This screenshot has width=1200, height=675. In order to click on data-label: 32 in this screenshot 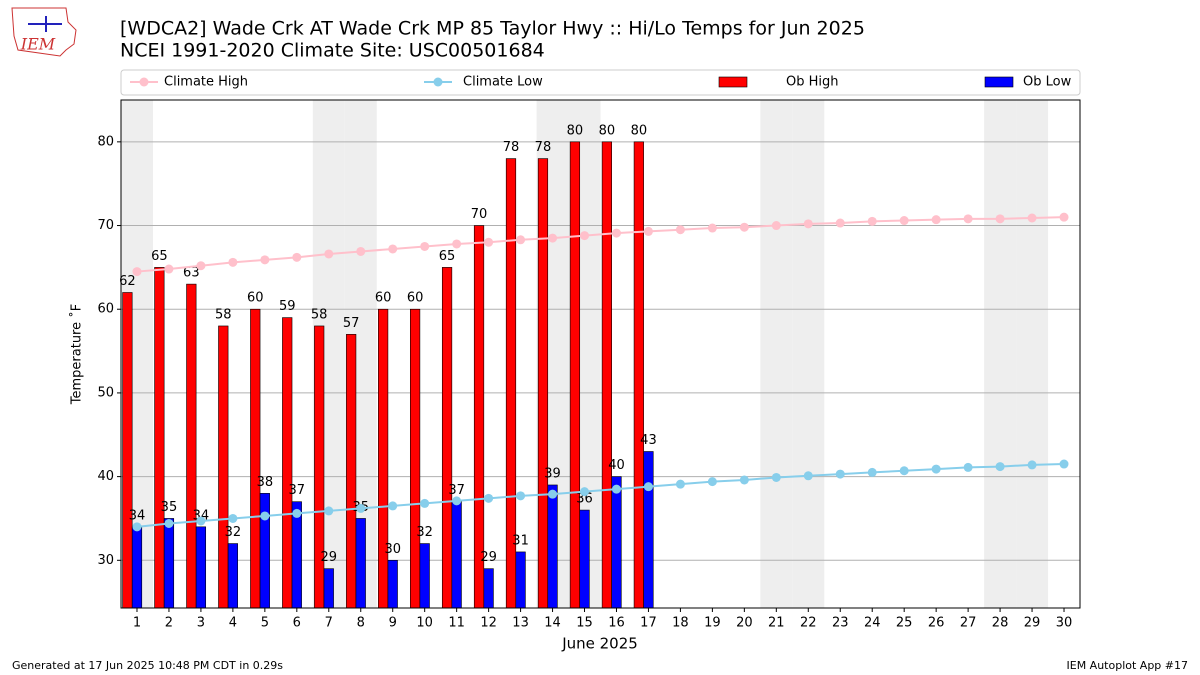, I will do `click(424, 532)`.